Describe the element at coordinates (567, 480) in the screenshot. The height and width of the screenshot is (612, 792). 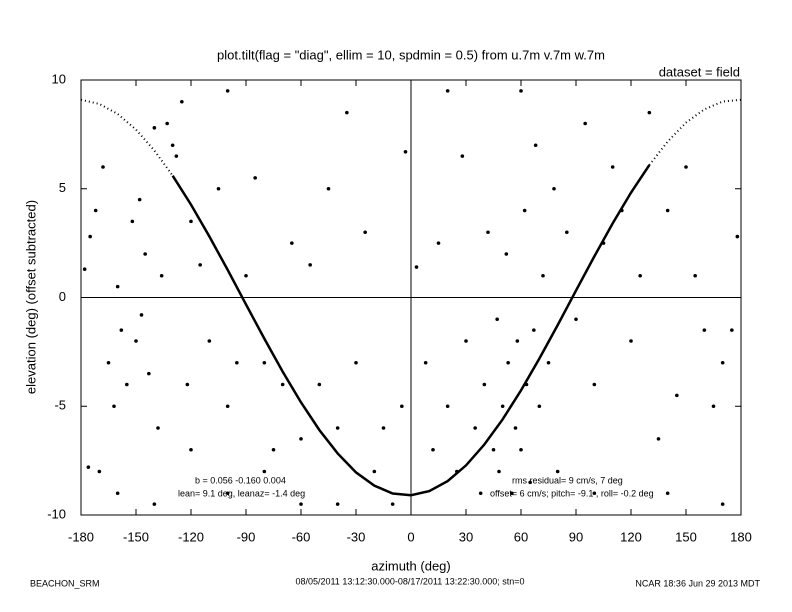
I see `annotation: rms residual= 9 cm/s, 7 deg` at that location.